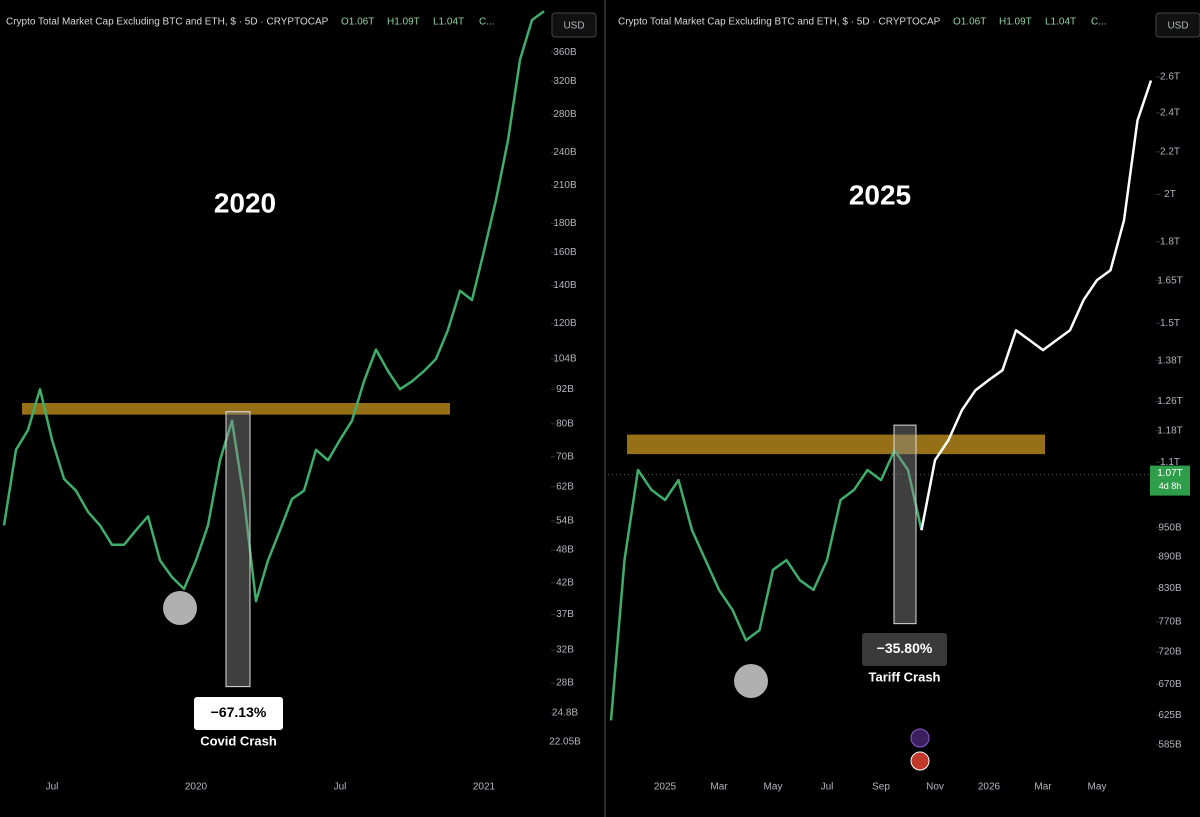  I want to click on x-tick-label: 2026, so click(989, 787).